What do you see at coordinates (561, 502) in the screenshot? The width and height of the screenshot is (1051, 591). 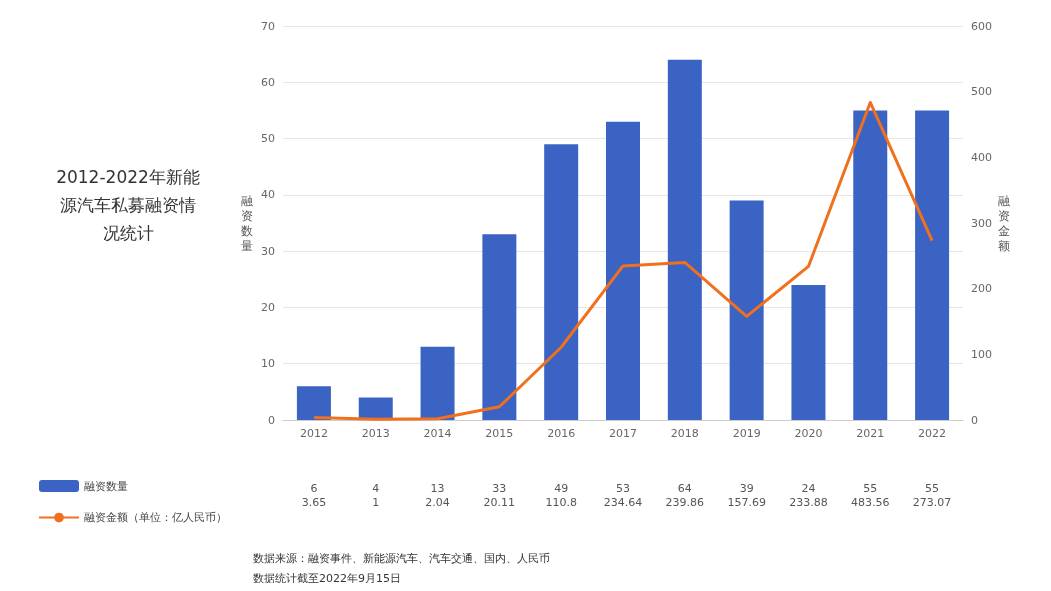 I see `data-label: 110.8` at bounding box center [561, 502].